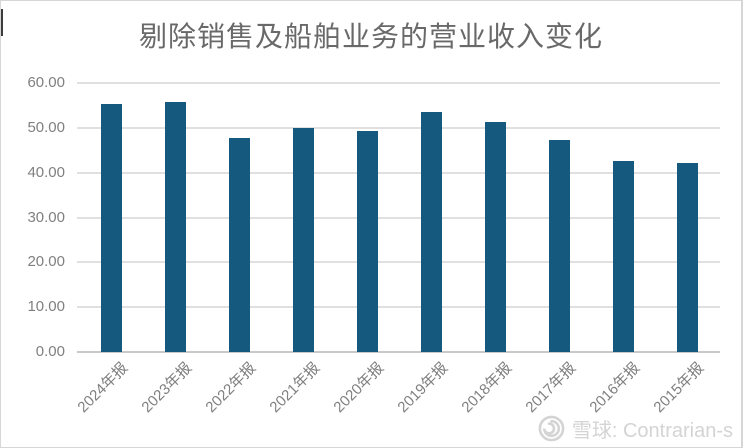 This screenshot has height=448, width=743. Describe the element at coordinates (46, 307) in the screenshot. I see `y-tick-label: 10.00` at that location.